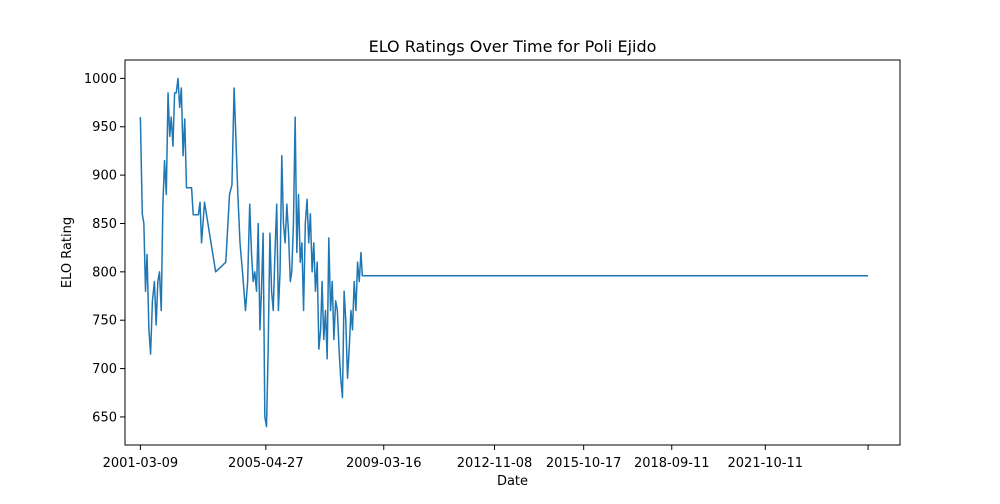  I want to click on y-tick-label: 1000, so click(100, 79).